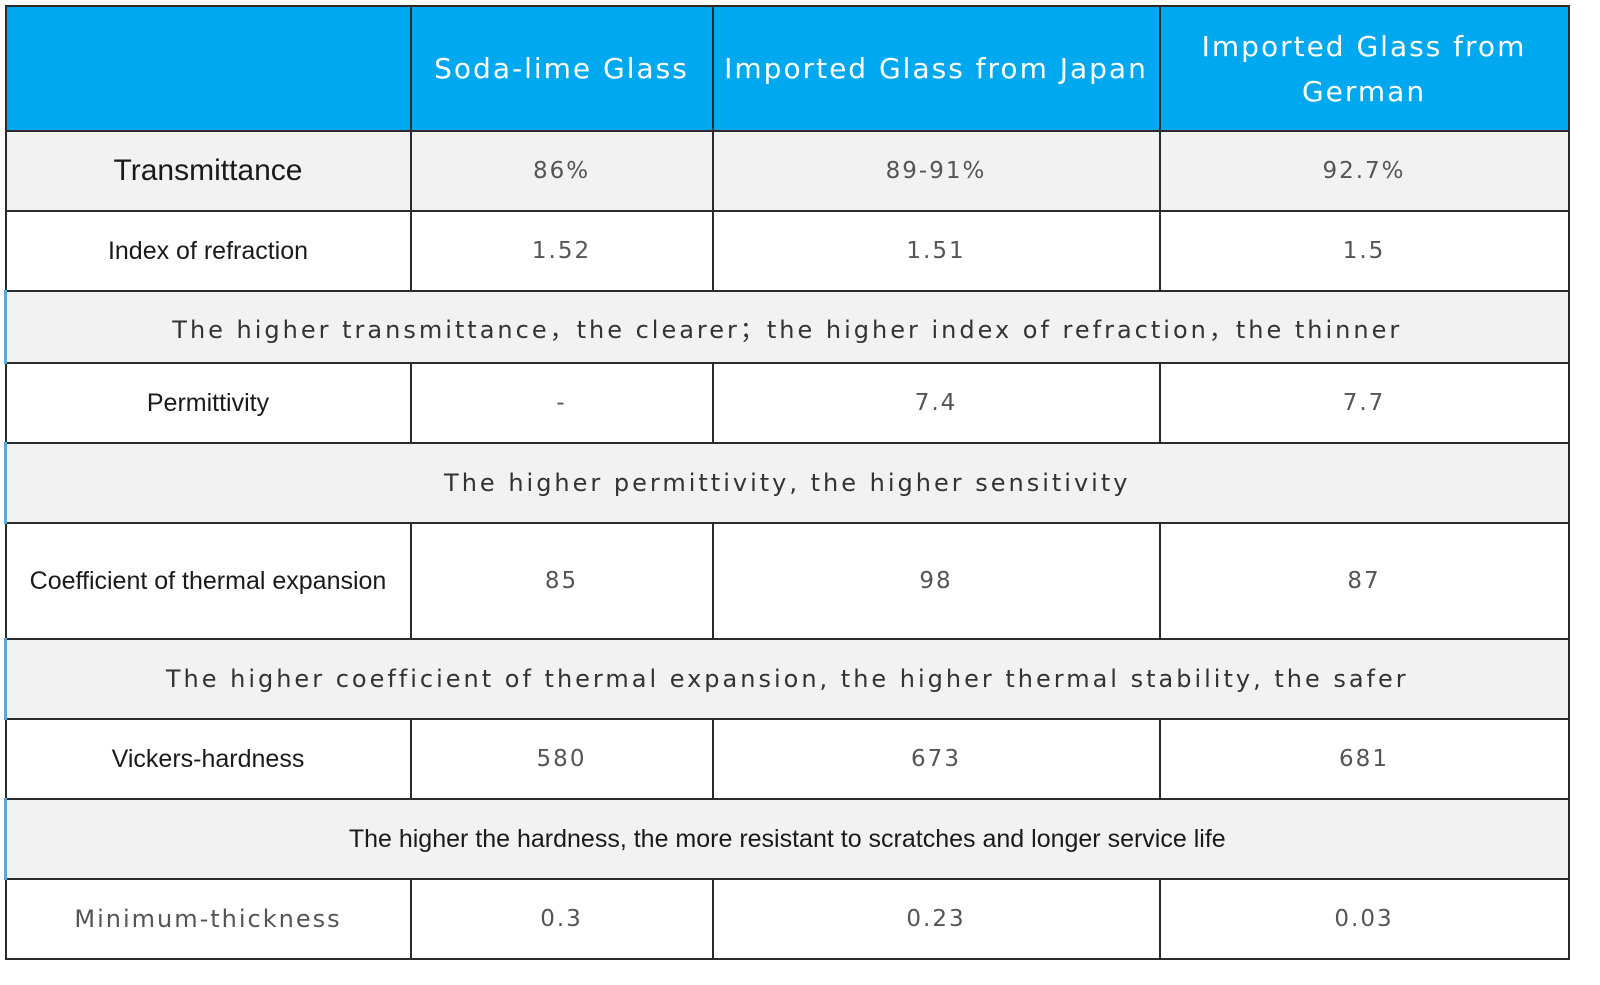  What do you see at coordinates (561, 919) in the screenshot?
I see `cell-value: 0.3` at bounding box center [561, 919].